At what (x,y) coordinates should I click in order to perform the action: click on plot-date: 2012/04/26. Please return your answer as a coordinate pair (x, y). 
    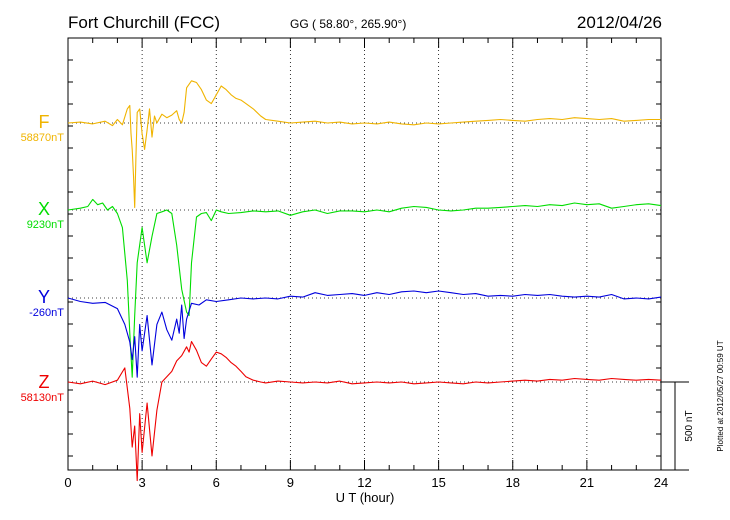
    Looking at the image, I should click on (619, 22).